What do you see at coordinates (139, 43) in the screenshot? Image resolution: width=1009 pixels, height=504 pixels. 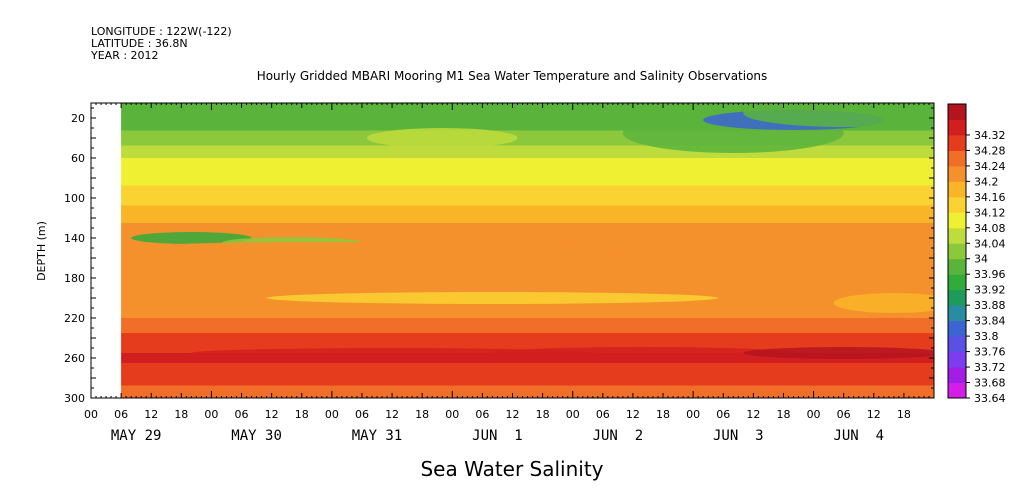 I see `latitude-label: LATITUDE : 36.8N` at bounding box center [139, 43].